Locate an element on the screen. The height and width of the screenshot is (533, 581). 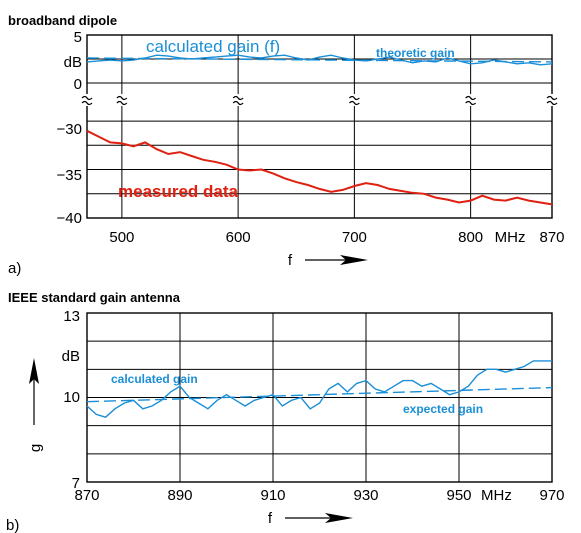
panel-label-a: a) is located at coordinates (14, 268).